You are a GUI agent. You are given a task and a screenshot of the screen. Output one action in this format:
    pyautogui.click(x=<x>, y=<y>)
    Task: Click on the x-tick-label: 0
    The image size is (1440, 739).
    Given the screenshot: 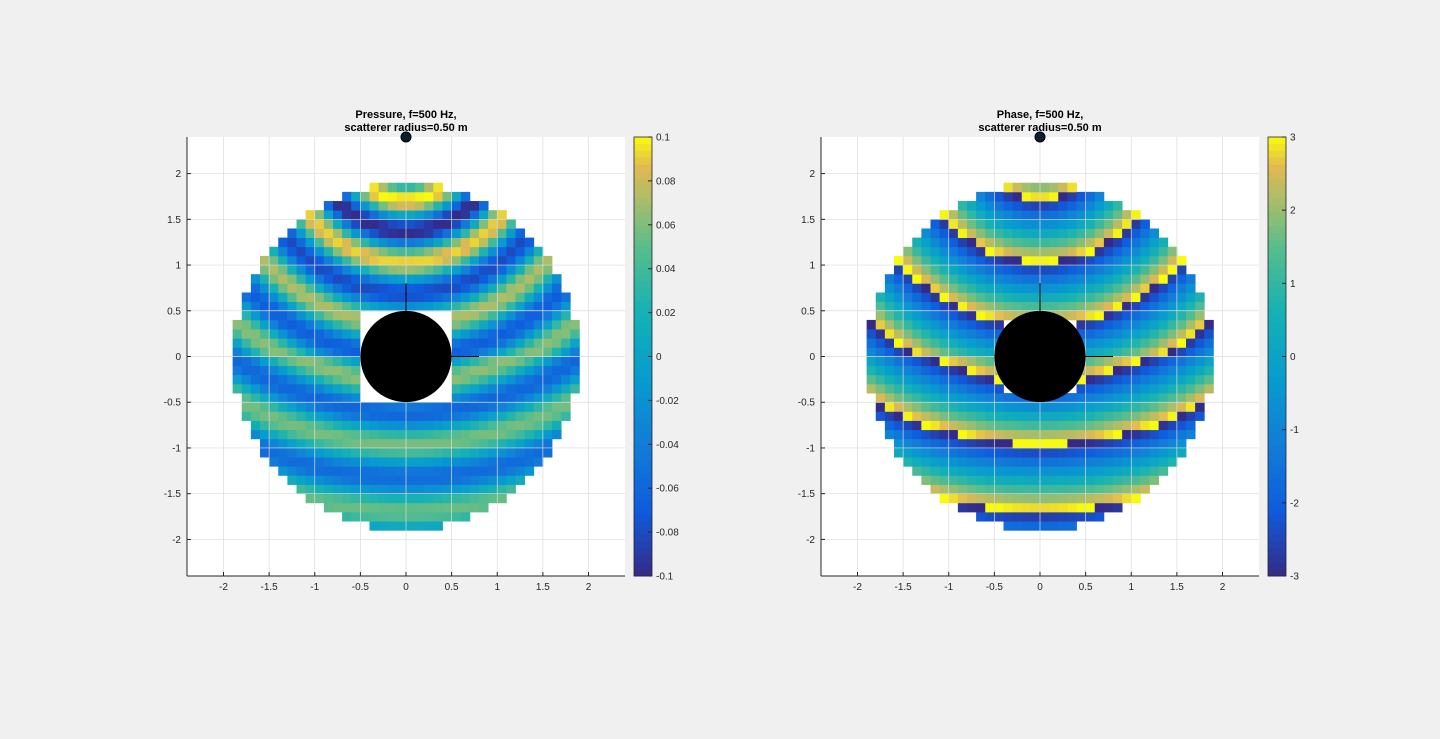 What is the action you would take?
    pyautogui.click(x=1040, y=587)
    